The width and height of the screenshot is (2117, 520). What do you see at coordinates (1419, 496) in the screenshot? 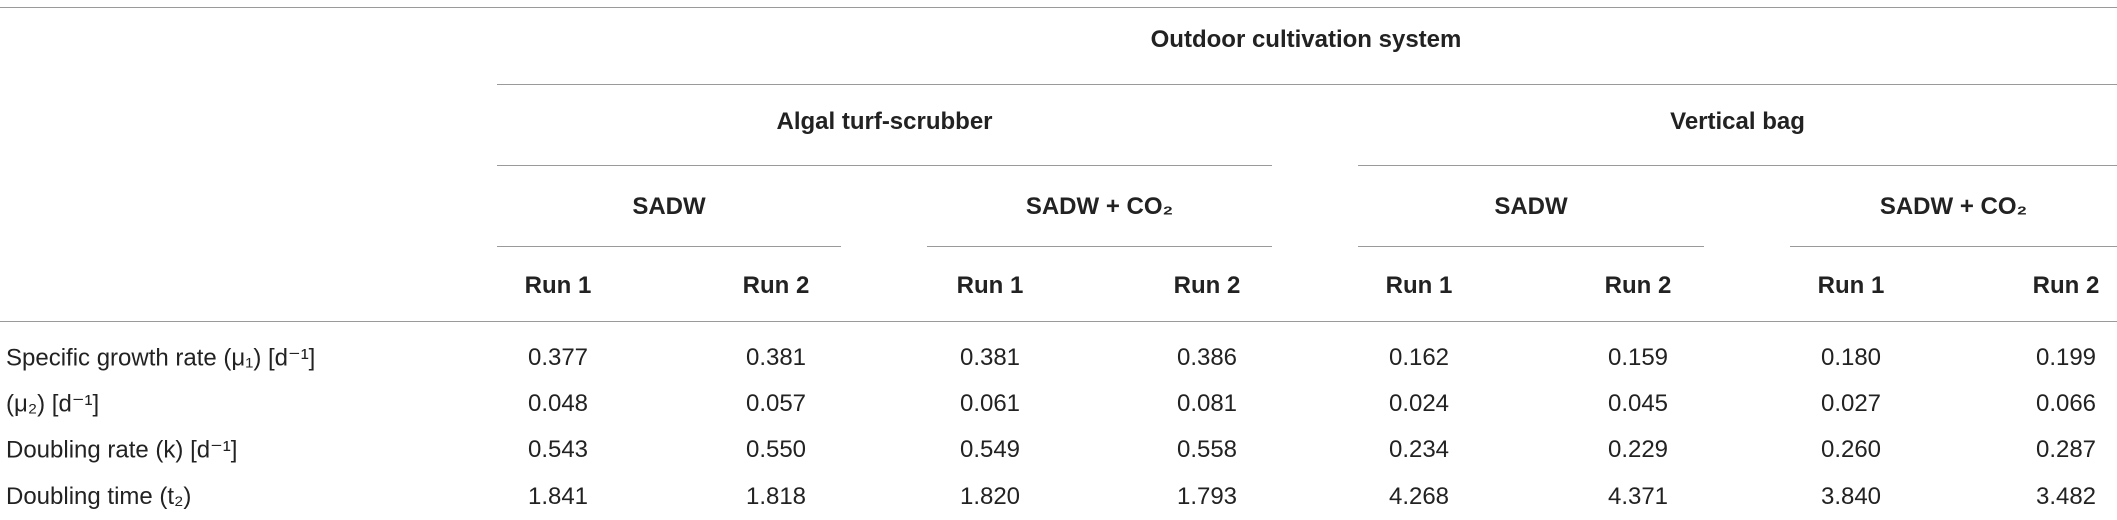
I see `cell: 4.268` at bounding box center [1419, 496].